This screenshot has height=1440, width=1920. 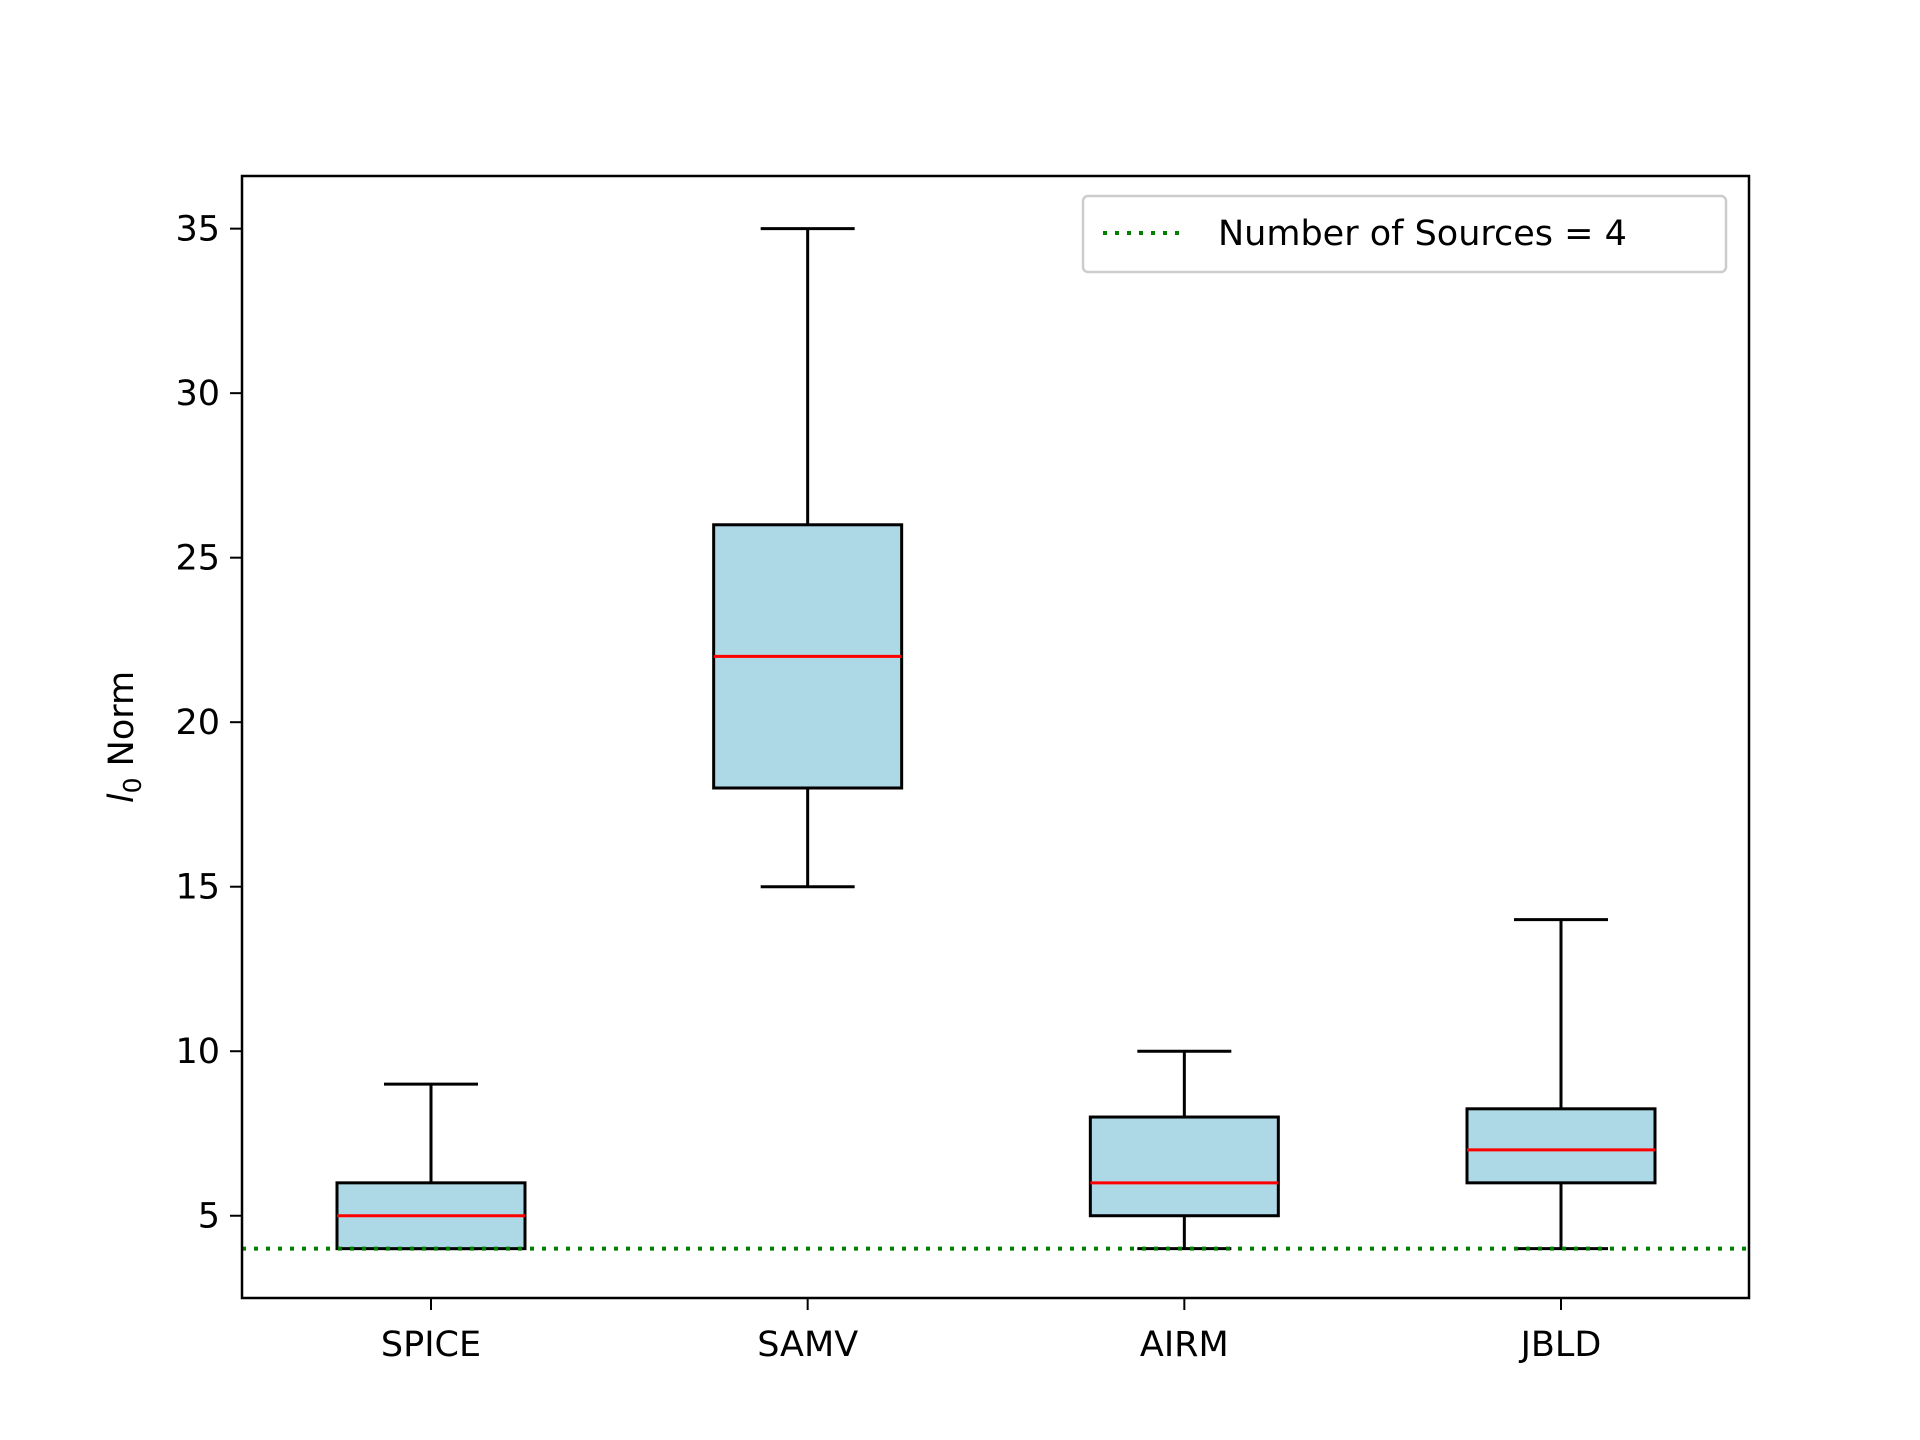 I want to click on legend-label: Number of Sources = 4, so click(x=1422, y=234).